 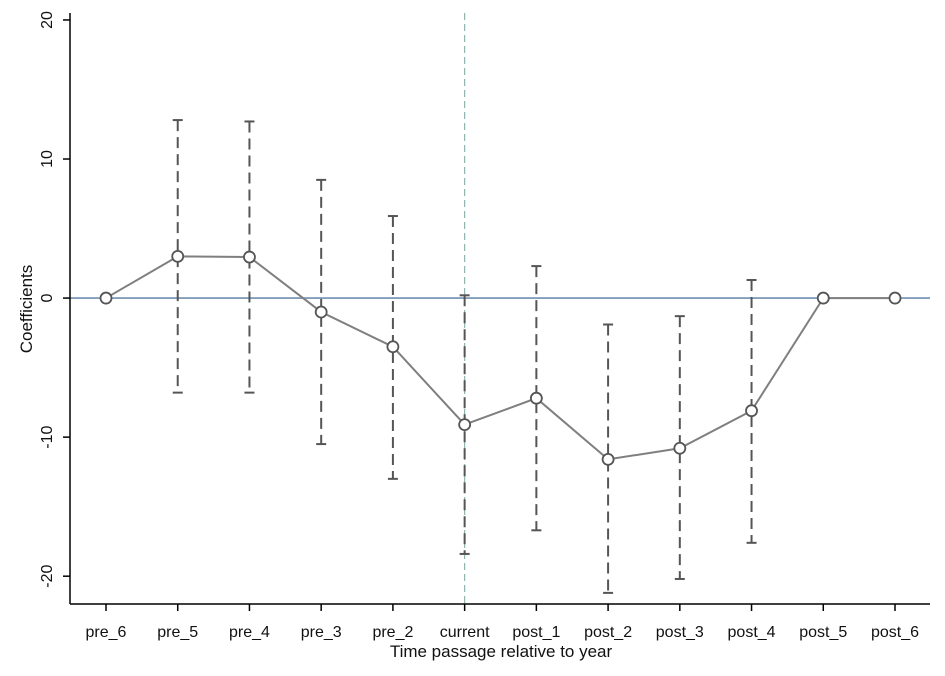 What do you see at coordinates (823, 632) in the screenshot?
I see `x-tick-label: post_5` at bounding box center [823, 632].